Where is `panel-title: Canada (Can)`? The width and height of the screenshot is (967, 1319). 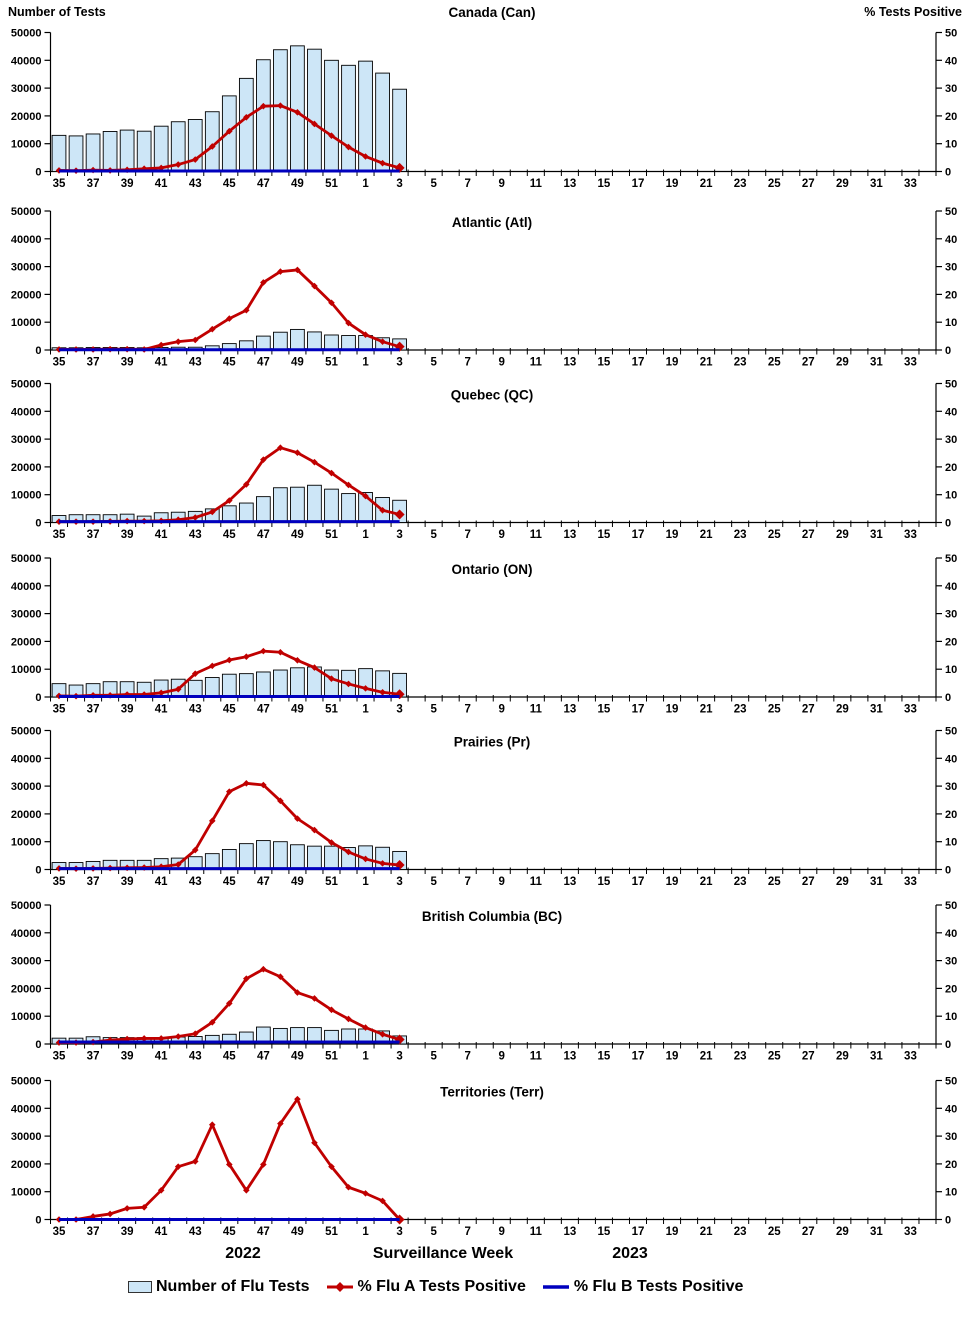
panel-title: Canada (Can) is located at coordinates (491, 12).